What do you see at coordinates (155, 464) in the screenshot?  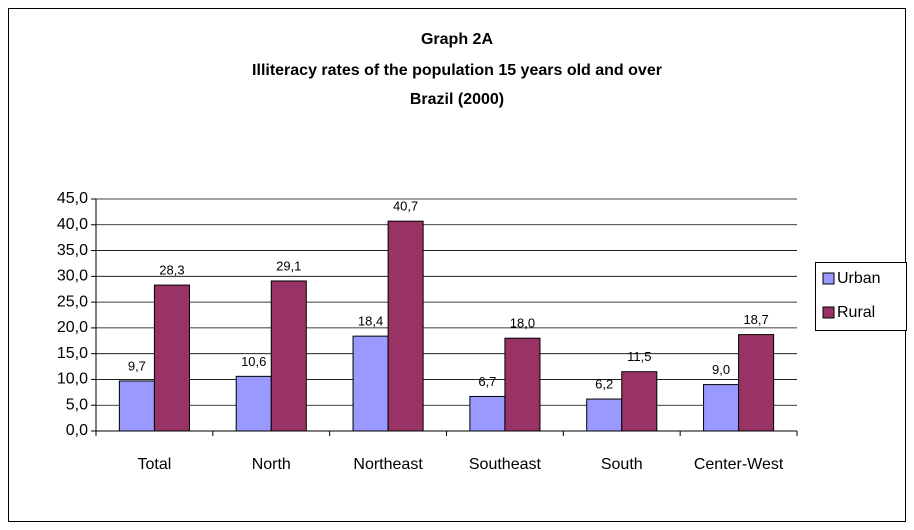 I see `x-tick-label: Total` at bounding box center [155, 464].